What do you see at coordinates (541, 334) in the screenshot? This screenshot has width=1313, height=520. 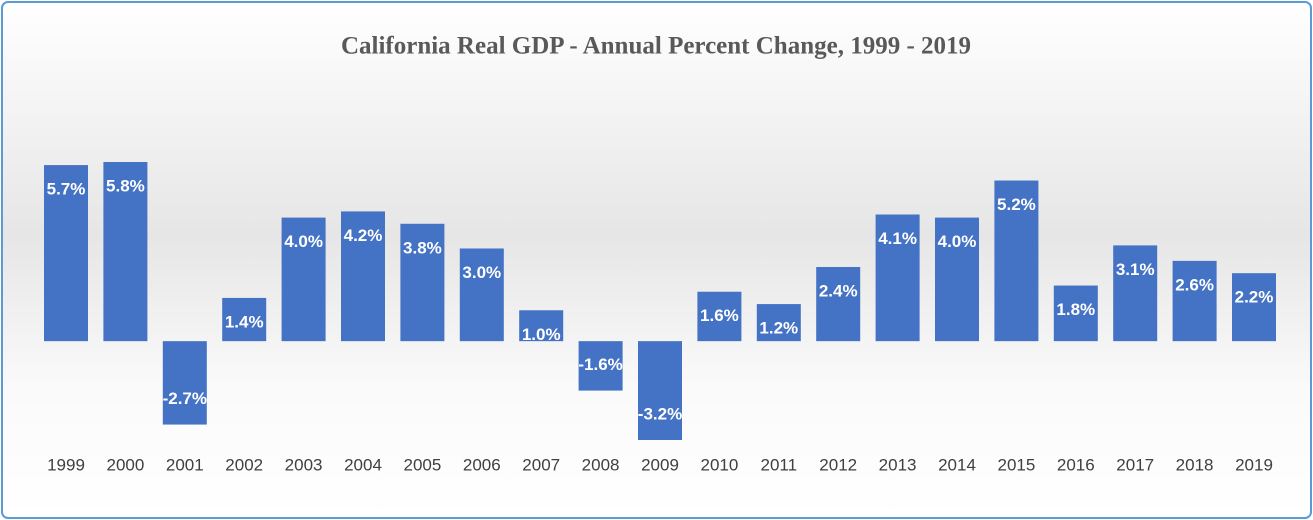 I see `data-label: 1.0%` at bounding box center [541, 334].